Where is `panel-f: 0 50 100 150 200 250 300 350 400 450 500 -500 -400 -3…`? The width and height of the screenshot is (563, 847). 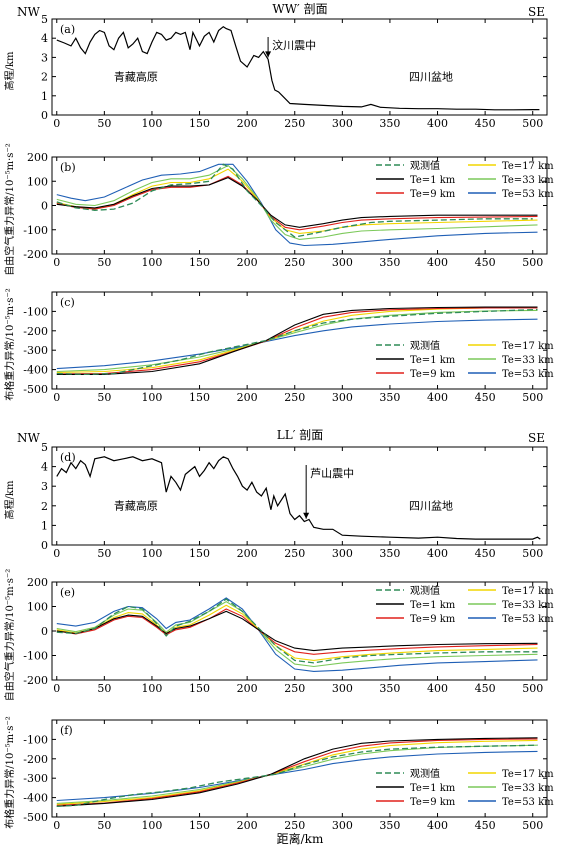 panel-f: 0 50 100 150 200 250 300 350 400 450 500 -500 -400 -3… is located at coordinates (278, 774).